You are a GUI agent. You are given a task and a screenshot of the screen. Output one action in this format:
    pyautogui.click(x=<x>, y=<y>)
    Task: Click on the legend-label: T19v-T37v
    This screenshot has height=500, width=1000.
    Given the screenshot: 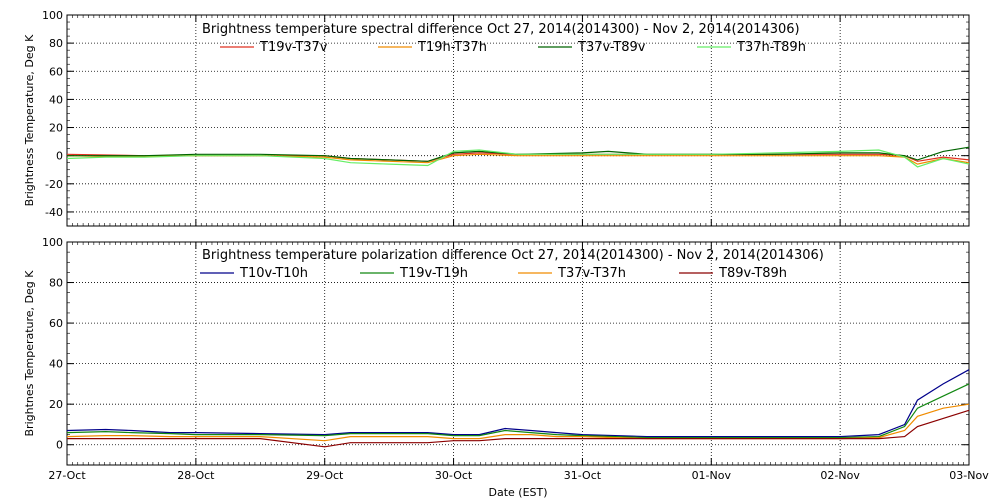 What is the action you would take?
    pyautogui.click(x=293, y=47)
    